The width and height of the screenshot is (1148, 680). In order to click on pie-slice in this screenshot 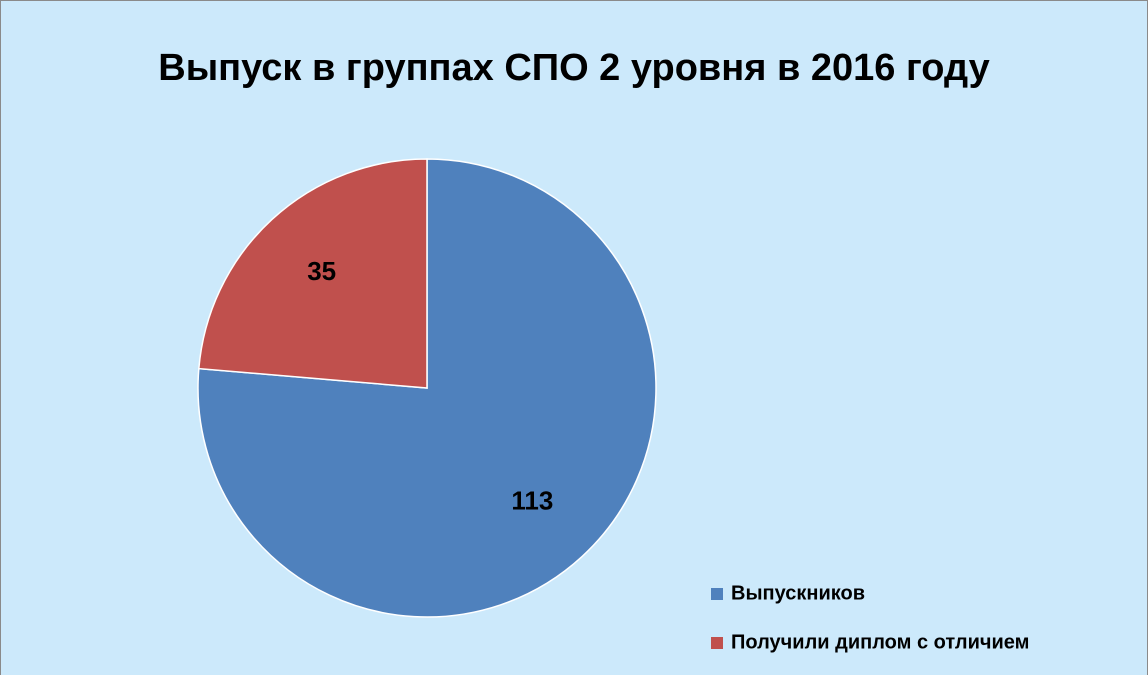, I will do `click(313, 273)`.